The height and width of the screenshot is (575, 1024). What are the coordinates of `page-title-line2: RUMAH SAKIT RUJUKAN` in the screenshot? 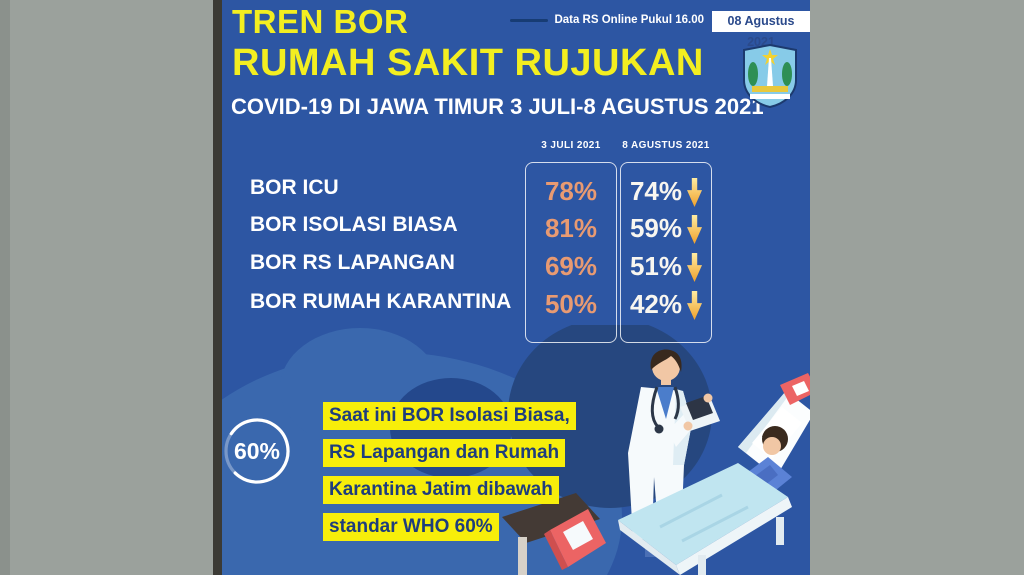 It's located at (468, 63).